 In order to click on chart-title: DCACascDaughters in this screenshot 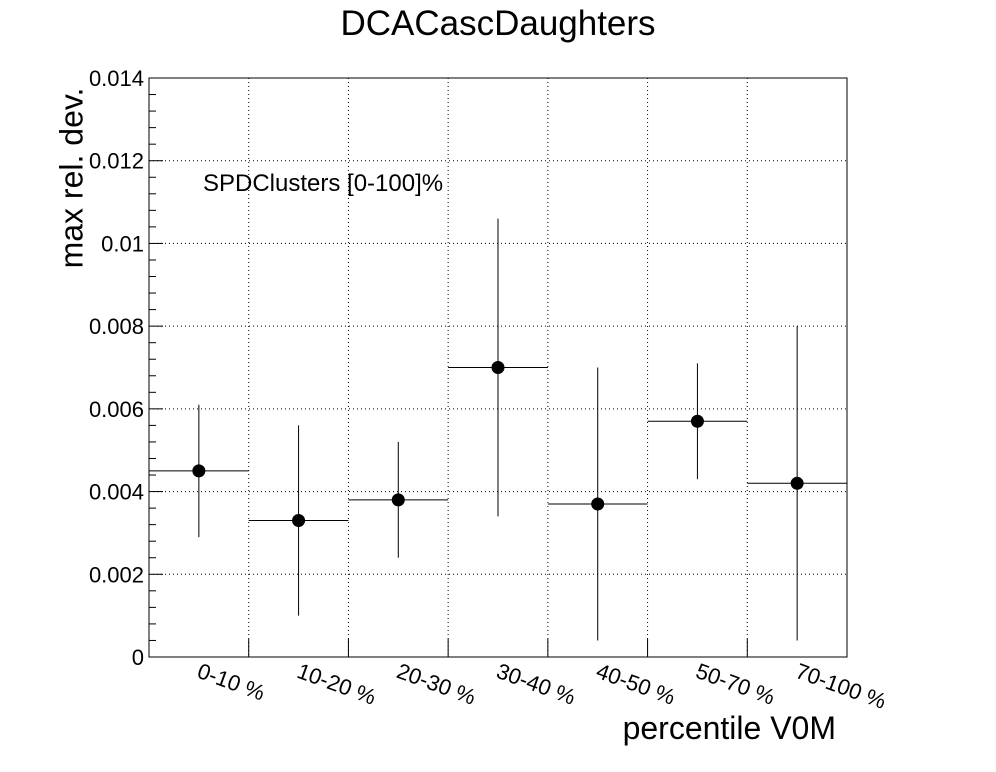, I will do `click(498, 23)`.